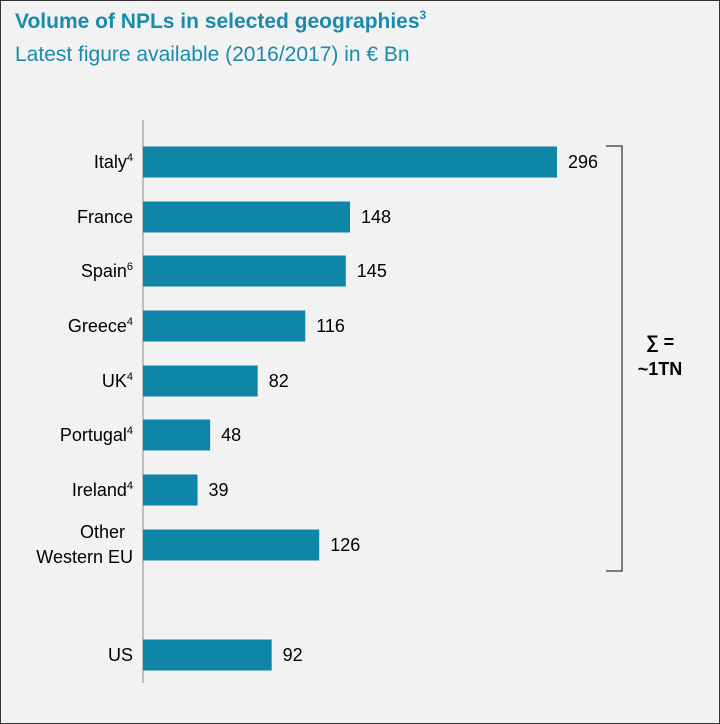 The height and width of the screenshot is (724, 720). I want to click on data-label: 39, so click(219, 490).